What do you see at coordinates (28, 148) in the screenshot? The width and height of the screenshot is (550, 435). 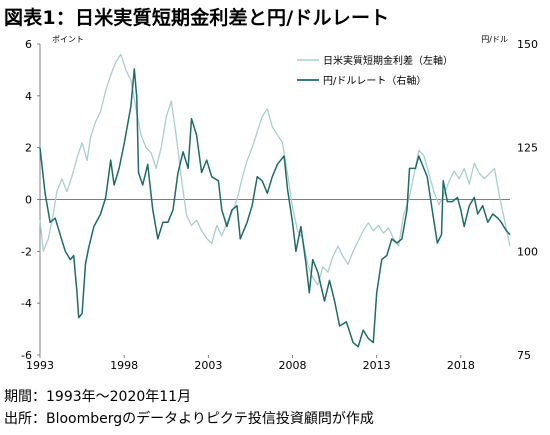 I see `y-left-tick-label: 2` at bounding box center [28, 148].